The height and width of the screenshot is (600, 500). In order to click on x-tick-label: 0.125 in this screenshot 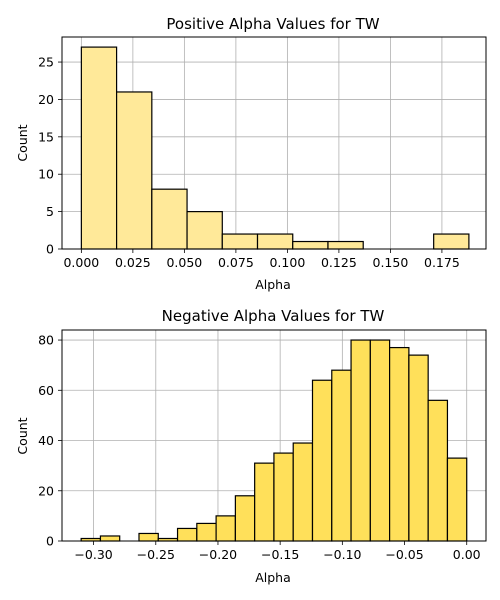, I will do `click(339, 262)`.